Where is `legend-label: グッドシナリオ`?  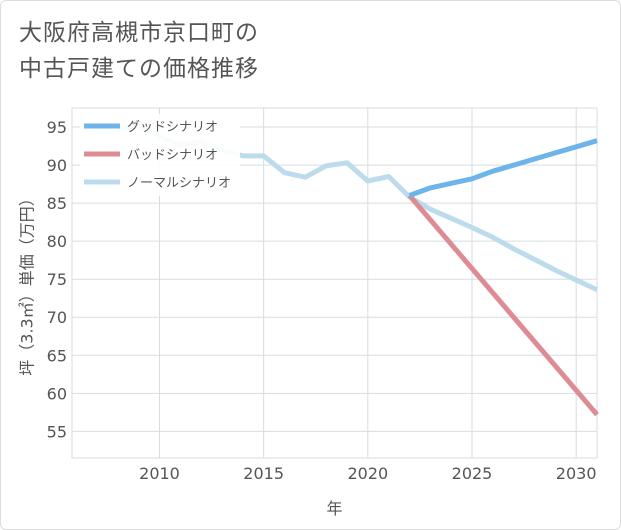
legend-label: グッドシナリオ is located at coordinates (172, 127).